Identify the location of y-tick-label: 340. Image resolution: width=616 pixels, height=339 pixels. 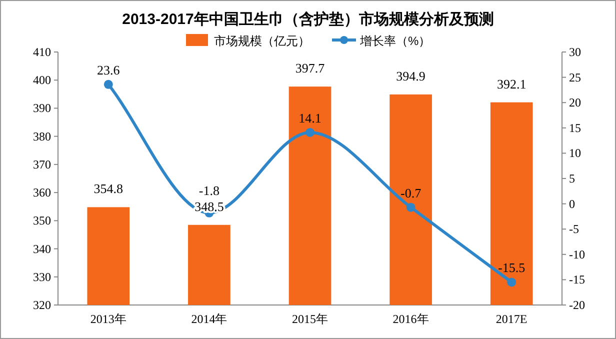
(42, 249).